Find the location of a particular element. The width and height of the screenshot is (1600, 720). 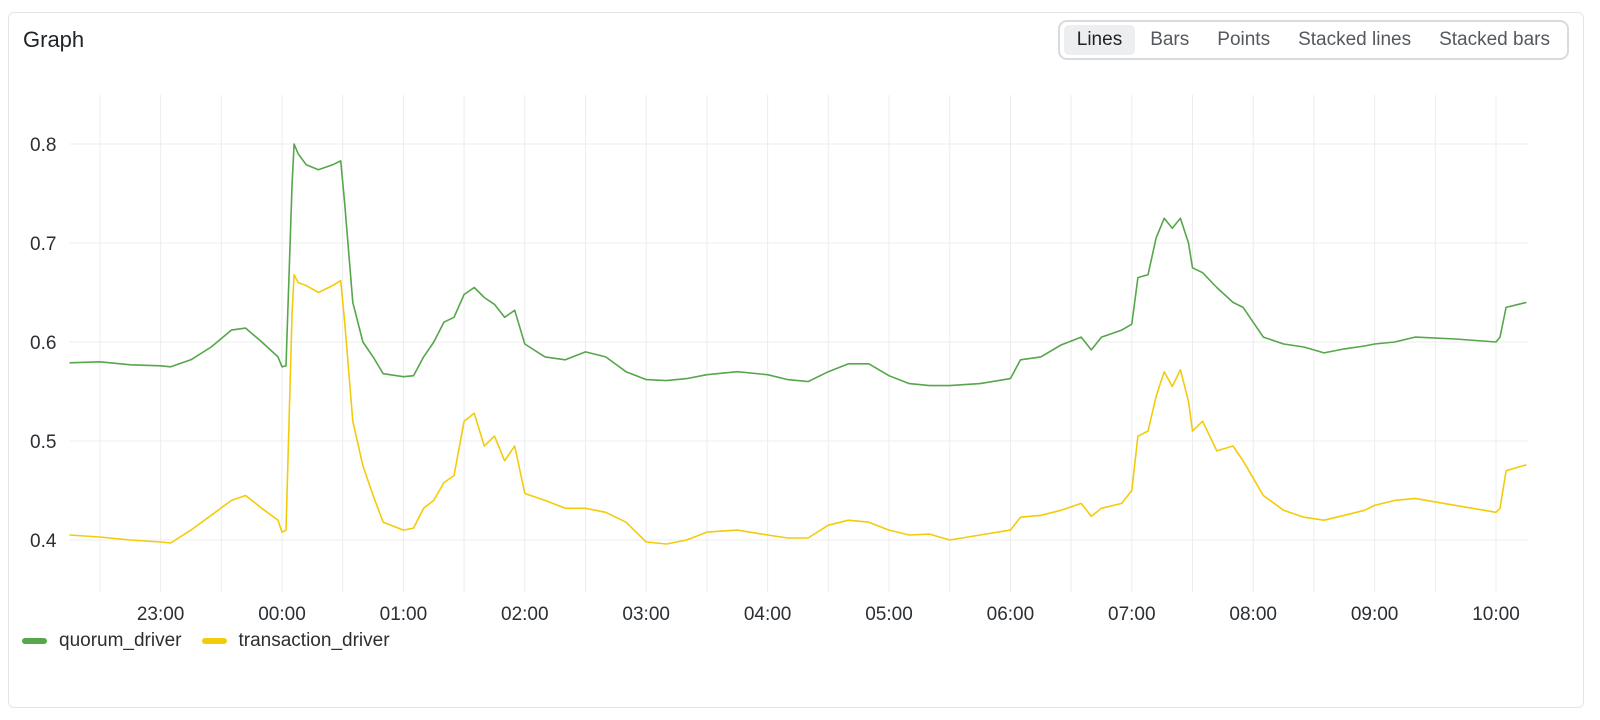

x-tick-label: 01:00 is located at coordinates (404, 614).